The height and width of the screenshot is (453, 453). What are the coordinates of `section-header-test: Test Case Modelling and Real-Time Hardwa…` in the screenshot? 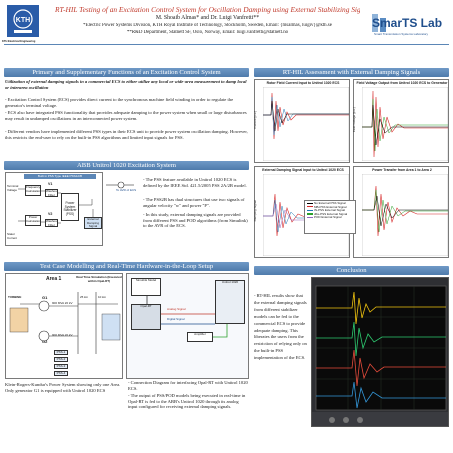 It's located at (126, 266).